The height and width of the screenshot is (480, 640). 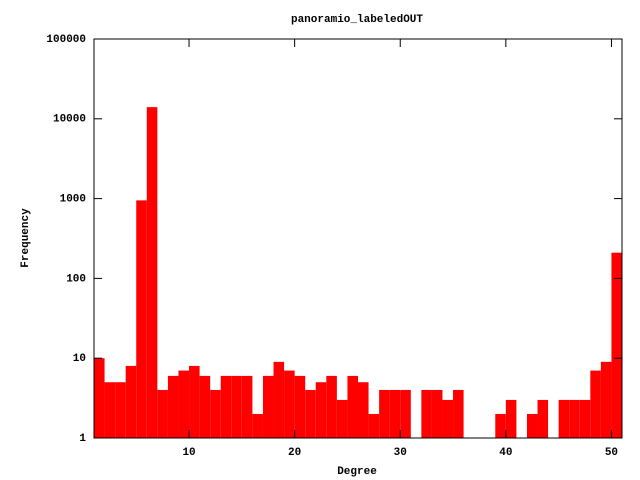 I want to click on x-tick-label: 10, so click(x=188, y=453).